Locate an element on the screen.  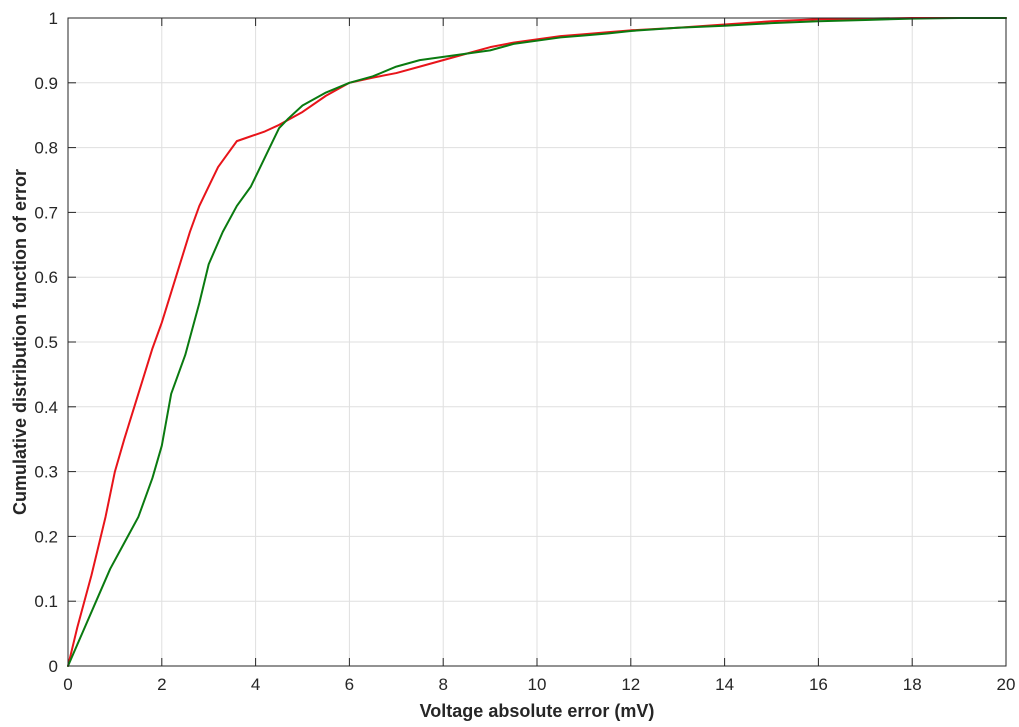
y-tick-label: 0.1 is located at coordinates (46, 601).